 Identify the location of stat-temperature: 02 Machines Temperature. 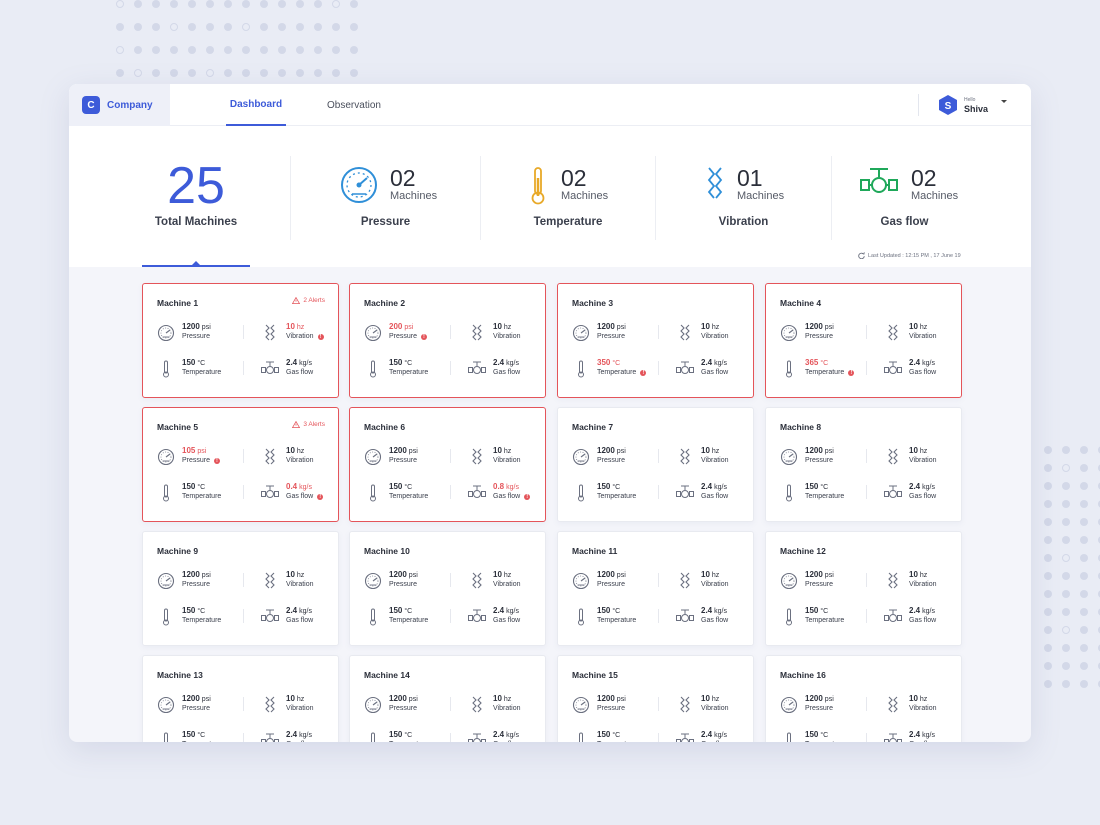
(568, 196).